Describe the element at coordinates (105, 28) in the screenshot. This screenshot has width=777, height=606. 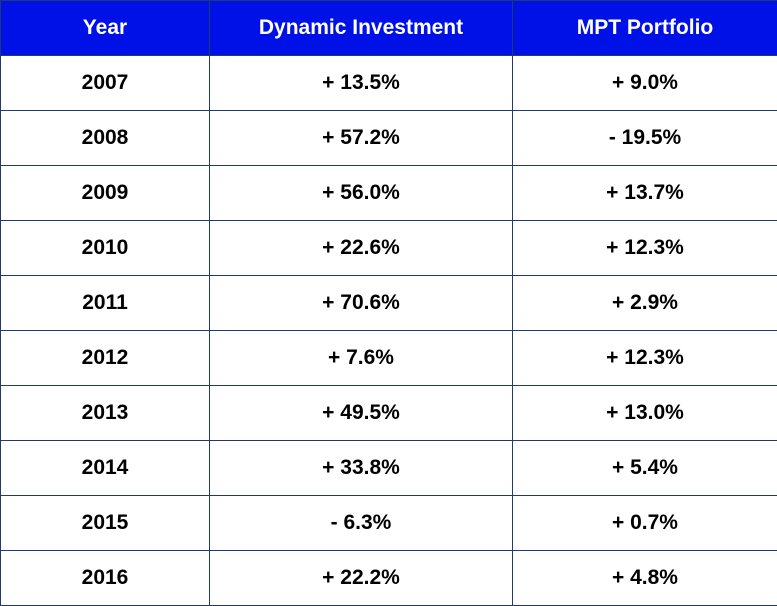
I see `column-header-year: Year` at that location.